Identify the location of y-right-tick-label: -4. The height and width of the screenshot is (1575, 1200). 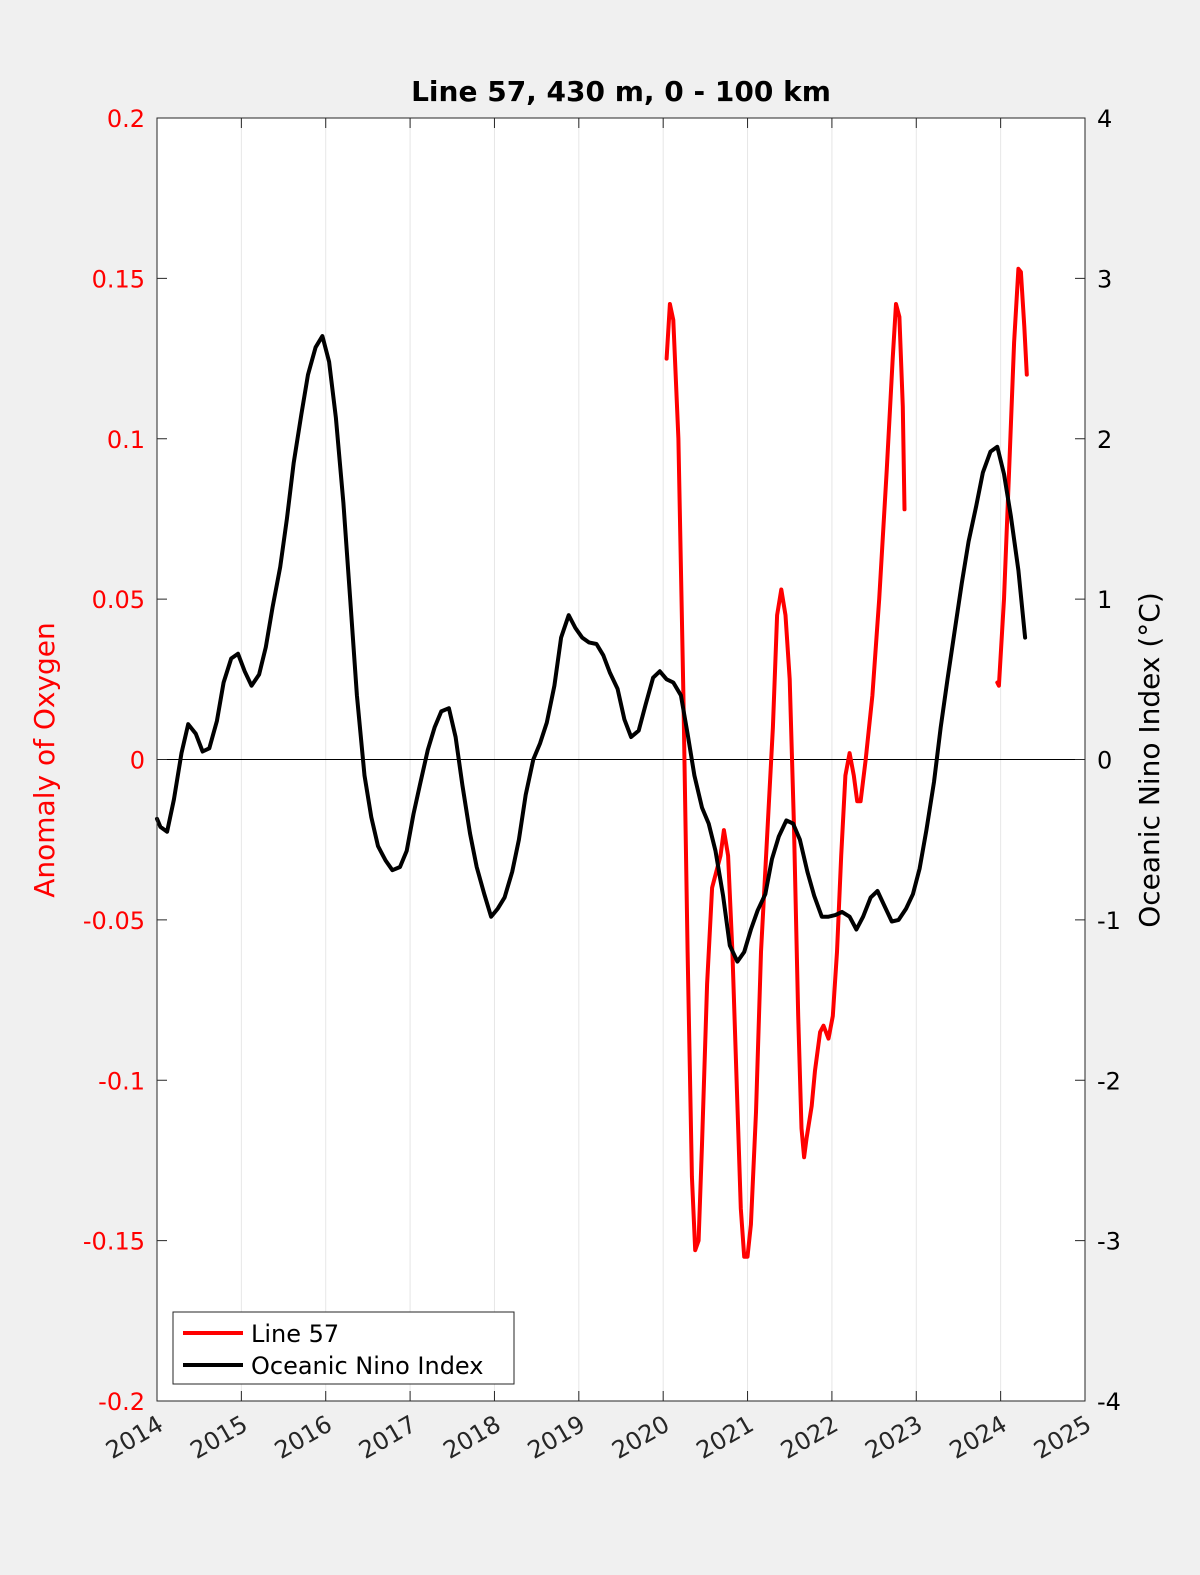
(1109, 1402).